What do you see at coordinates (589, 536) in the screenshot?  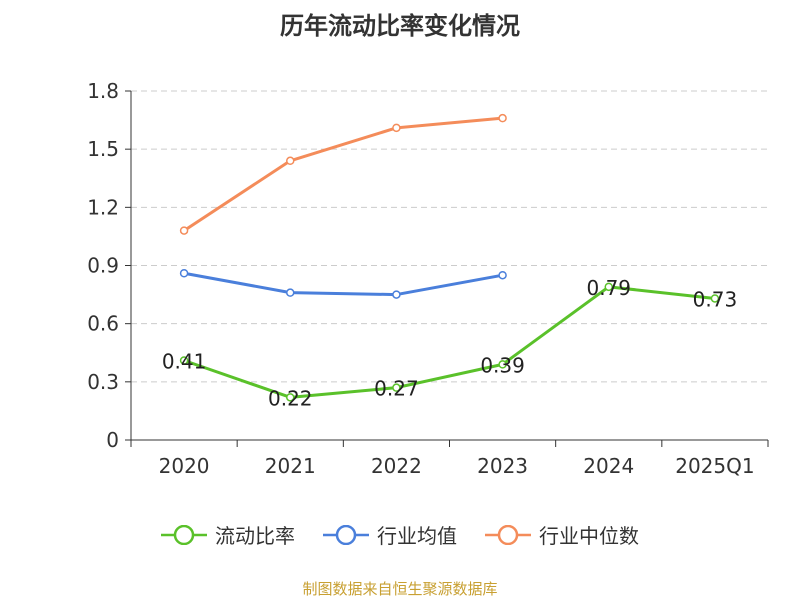 I see `legend-label: 行业中位数` at bounding box center [589, 536].